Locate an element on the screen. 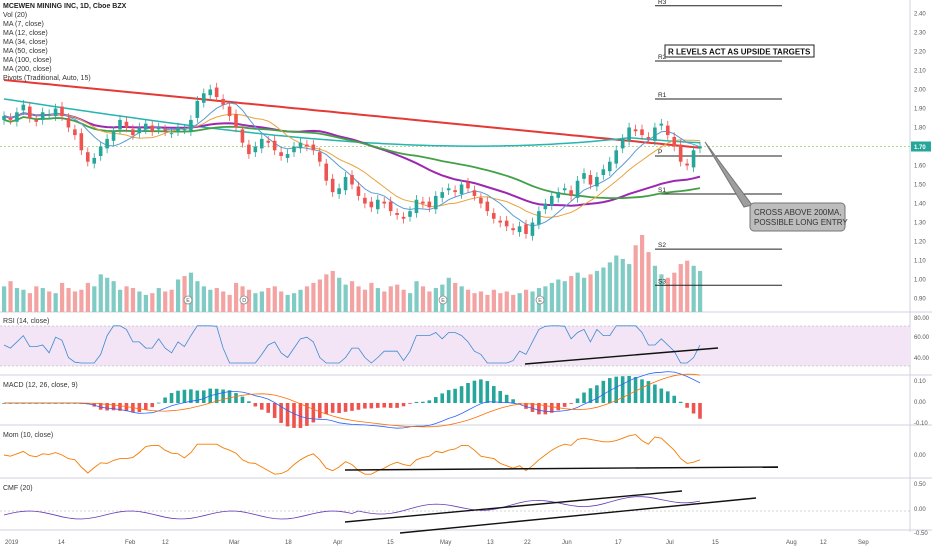  macd-tick-label: -0.10 is located at coordinates (921, 424).